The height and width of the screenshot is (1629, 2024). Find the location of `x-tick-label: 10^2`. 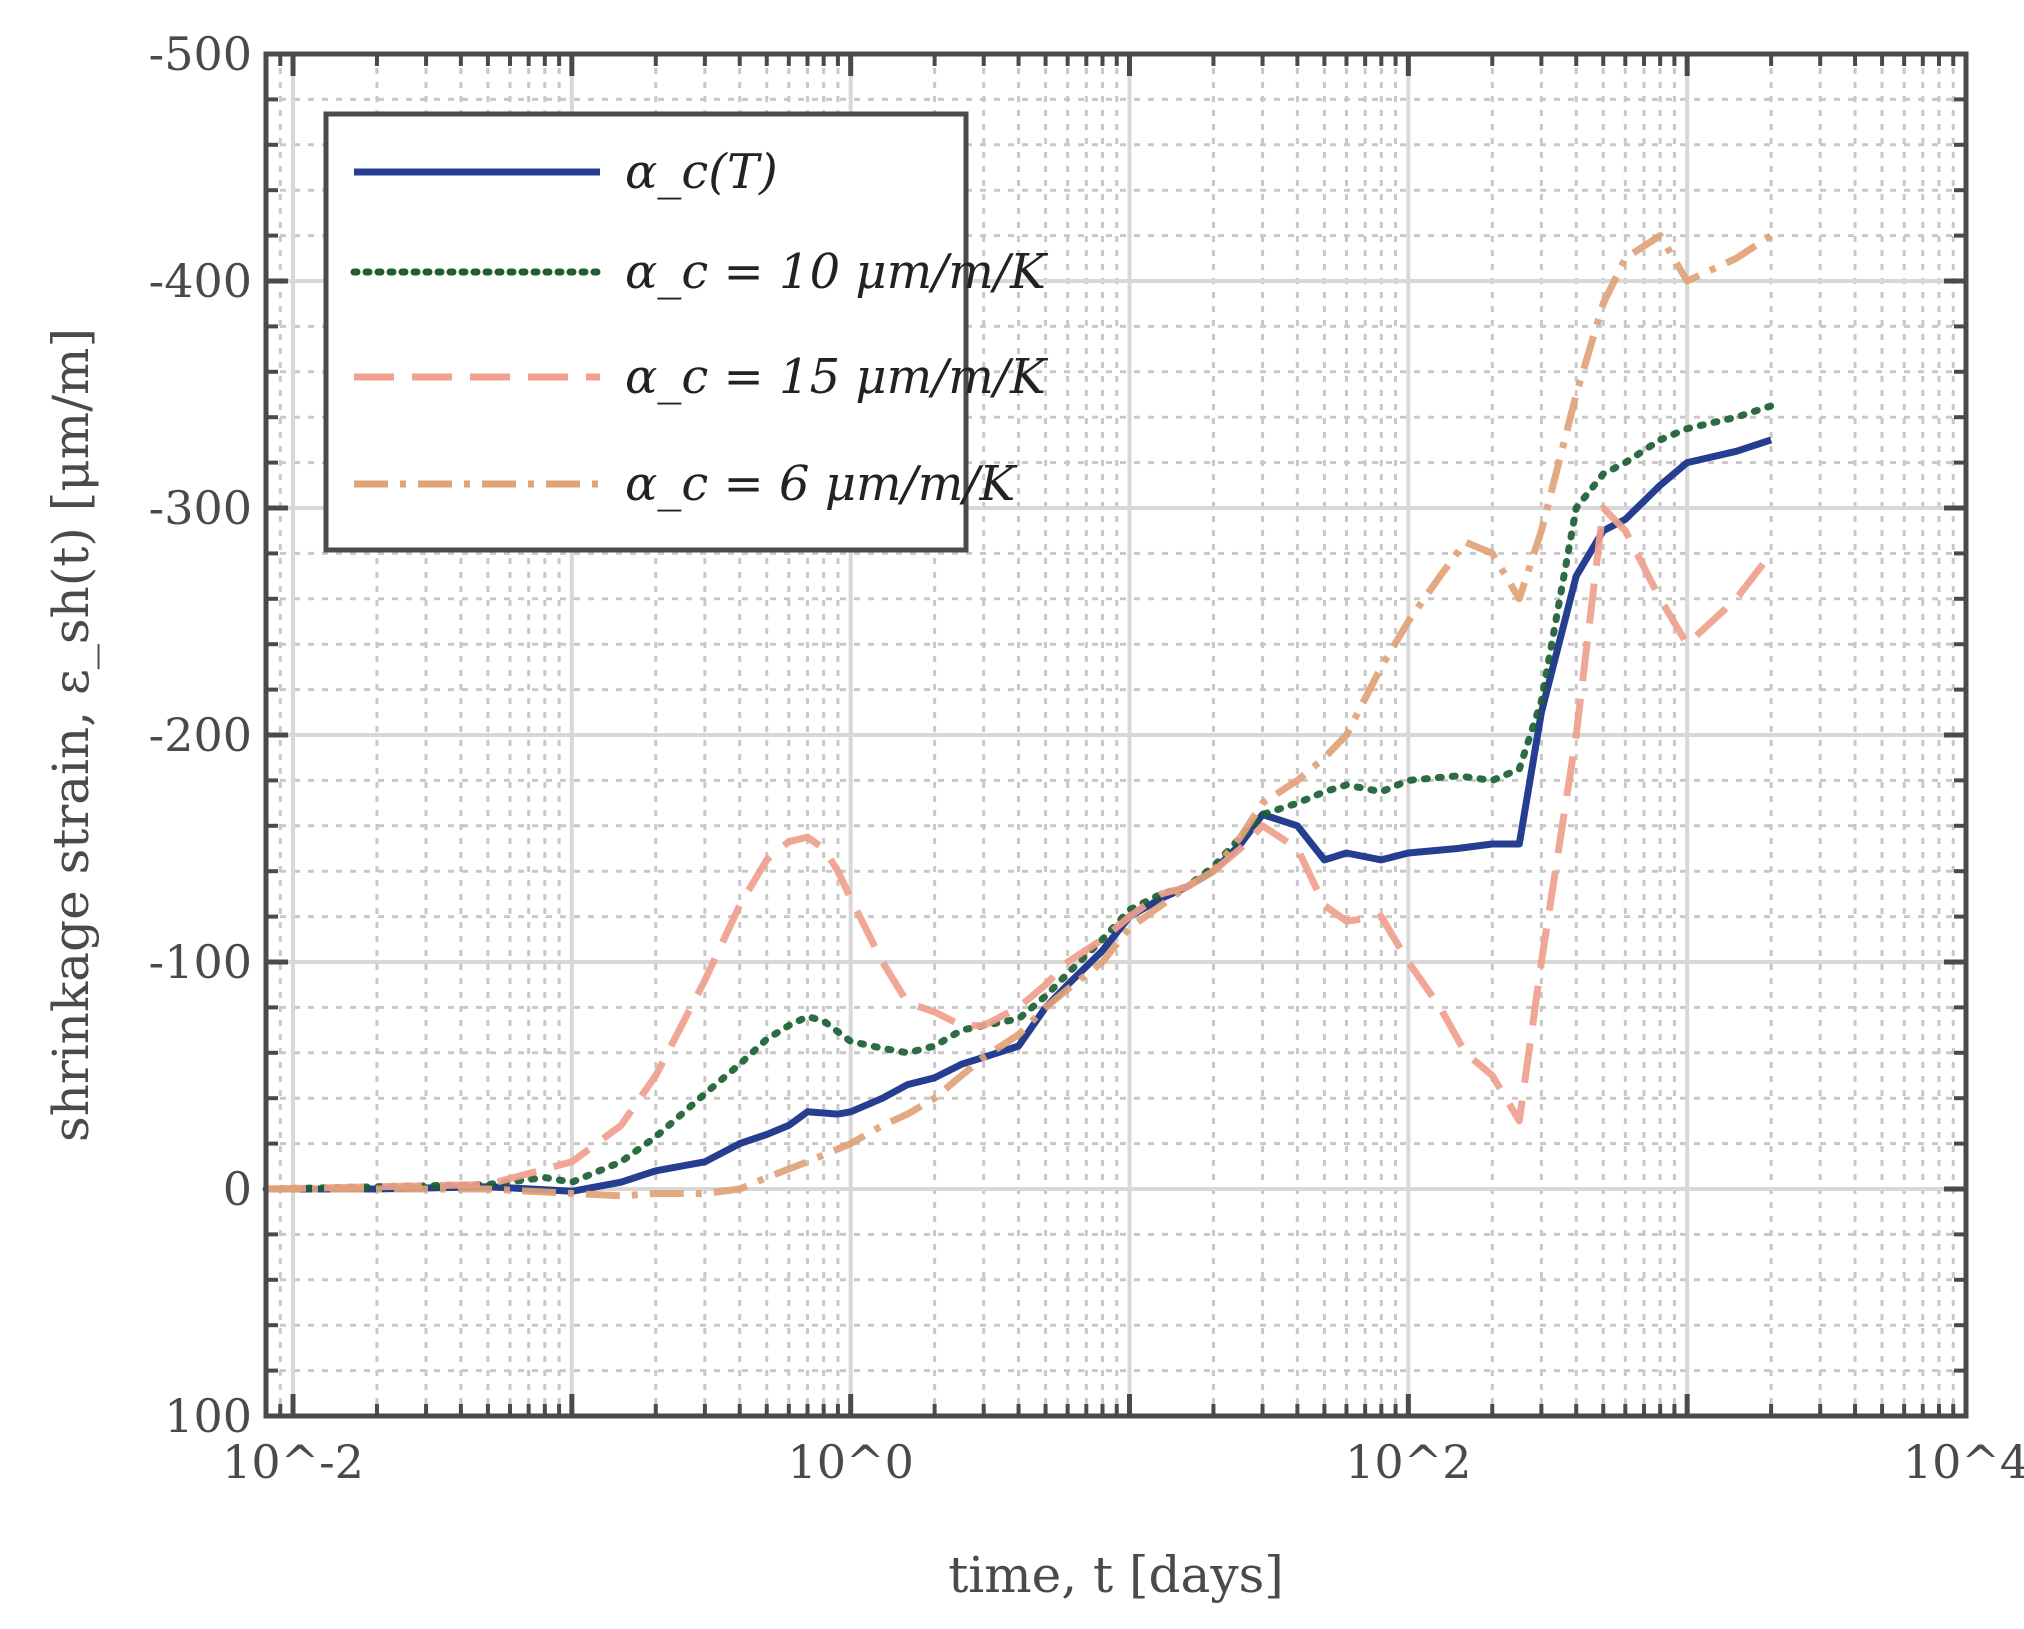

x-tick-label: 10^2 is located at coordinates (1408, 1462).